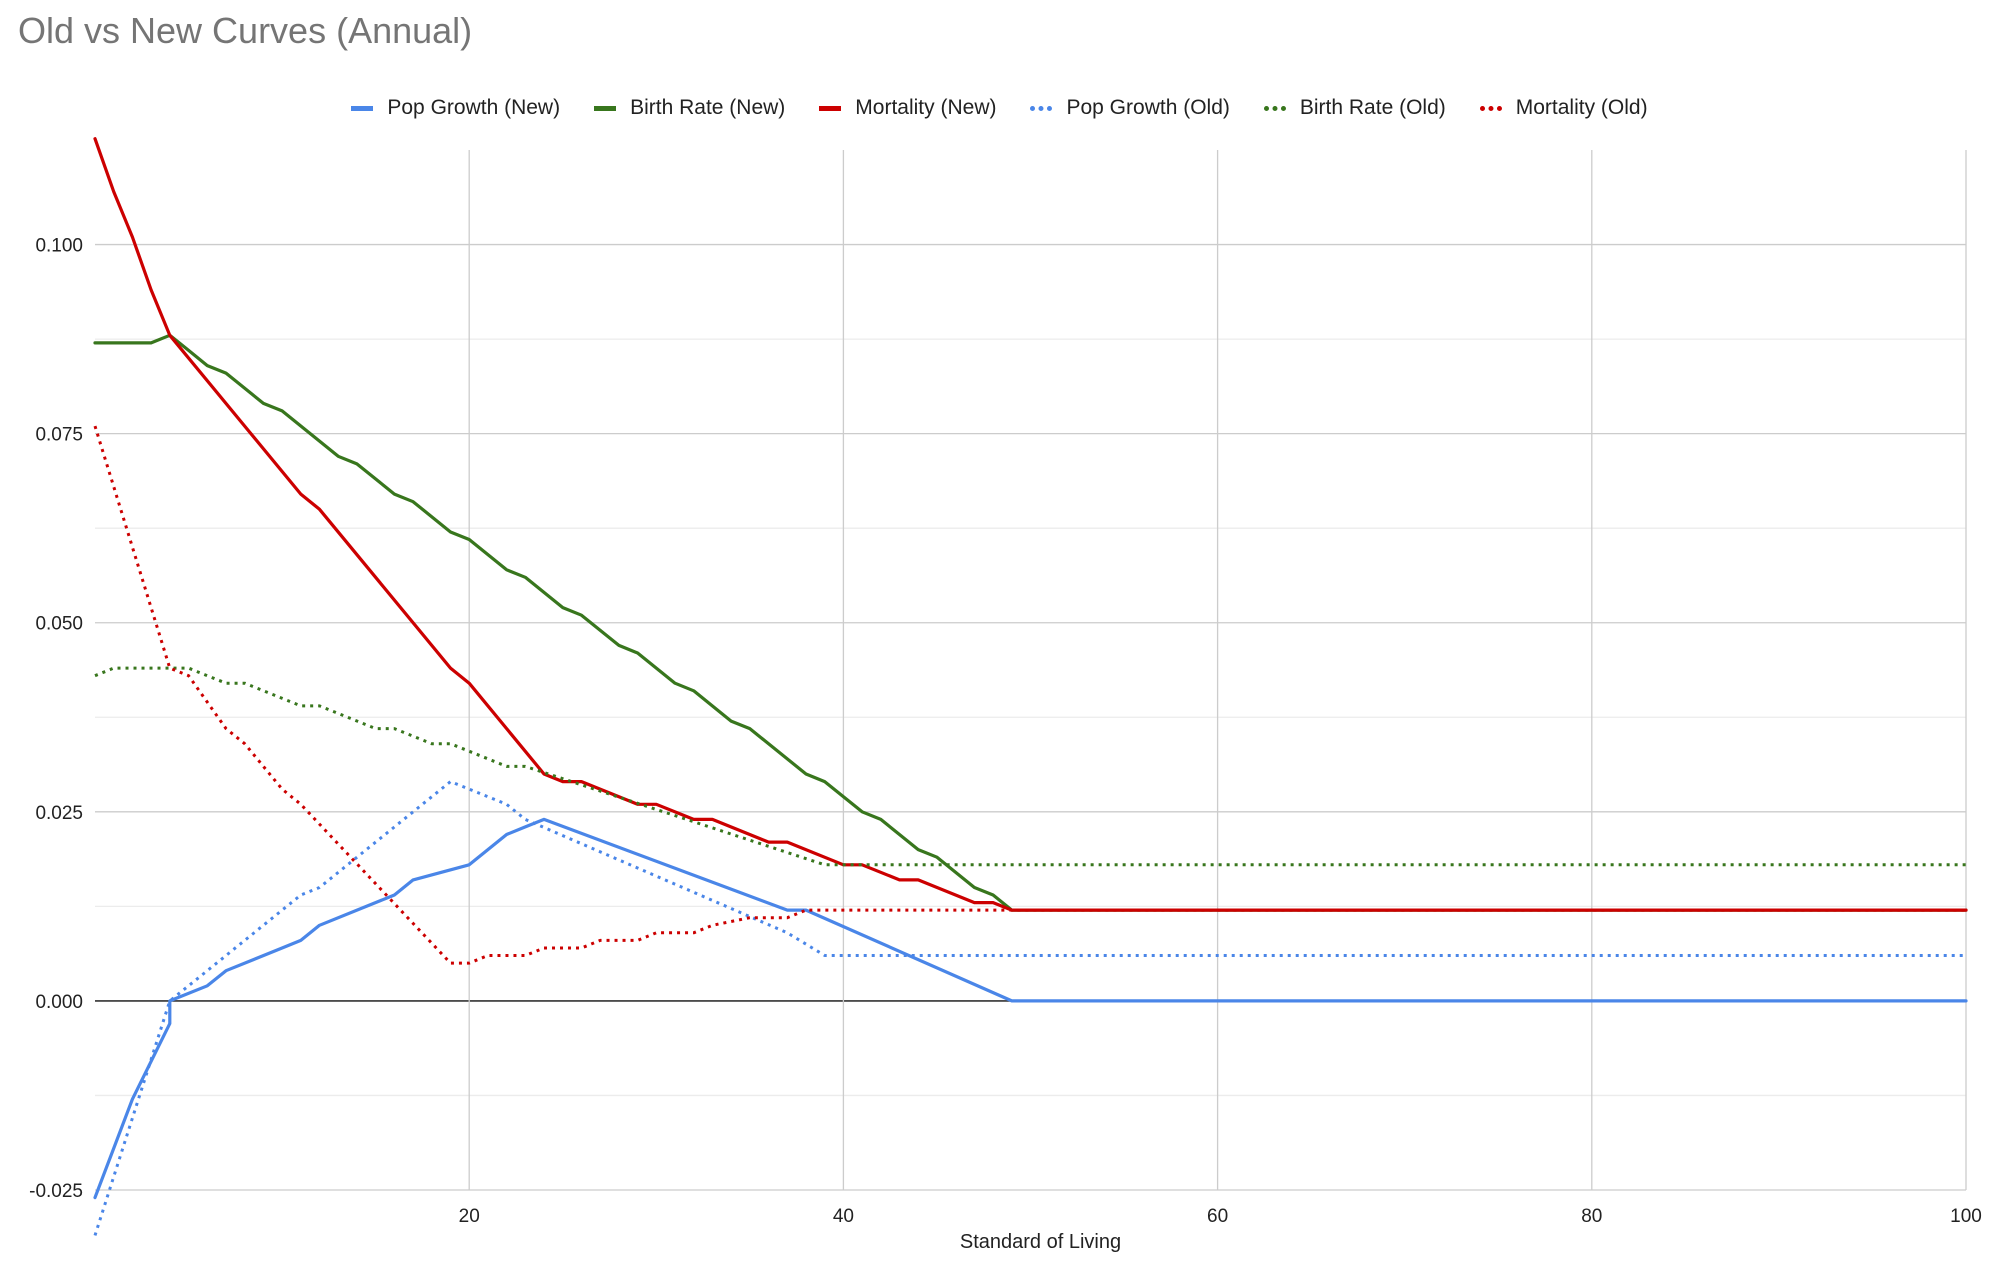 Image resolution: width=1999 pixels, height=1266 pixels. What do you see at coordinates (1148, 107) in the screenshot?
I see `legend-label: Pop Growth (Old)` at bounding box center [1148, 107].